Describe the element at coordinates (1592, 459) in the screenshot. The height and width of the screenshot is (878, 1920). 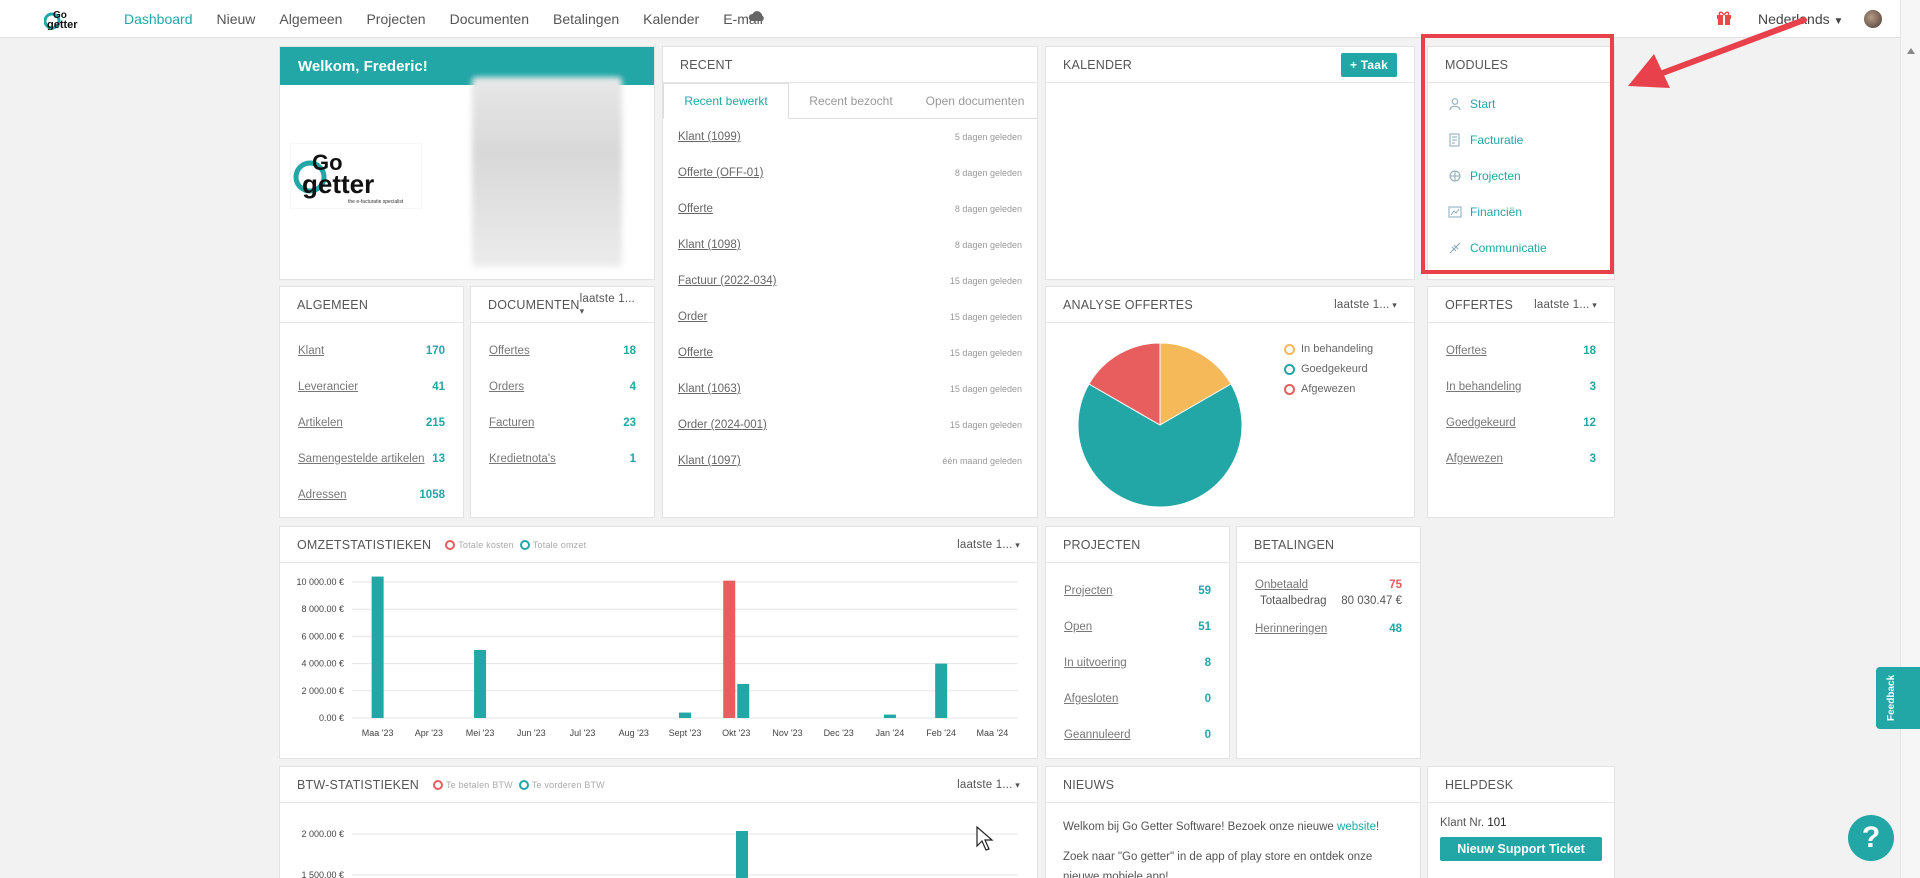
I see `stat-value: 3` at that location.